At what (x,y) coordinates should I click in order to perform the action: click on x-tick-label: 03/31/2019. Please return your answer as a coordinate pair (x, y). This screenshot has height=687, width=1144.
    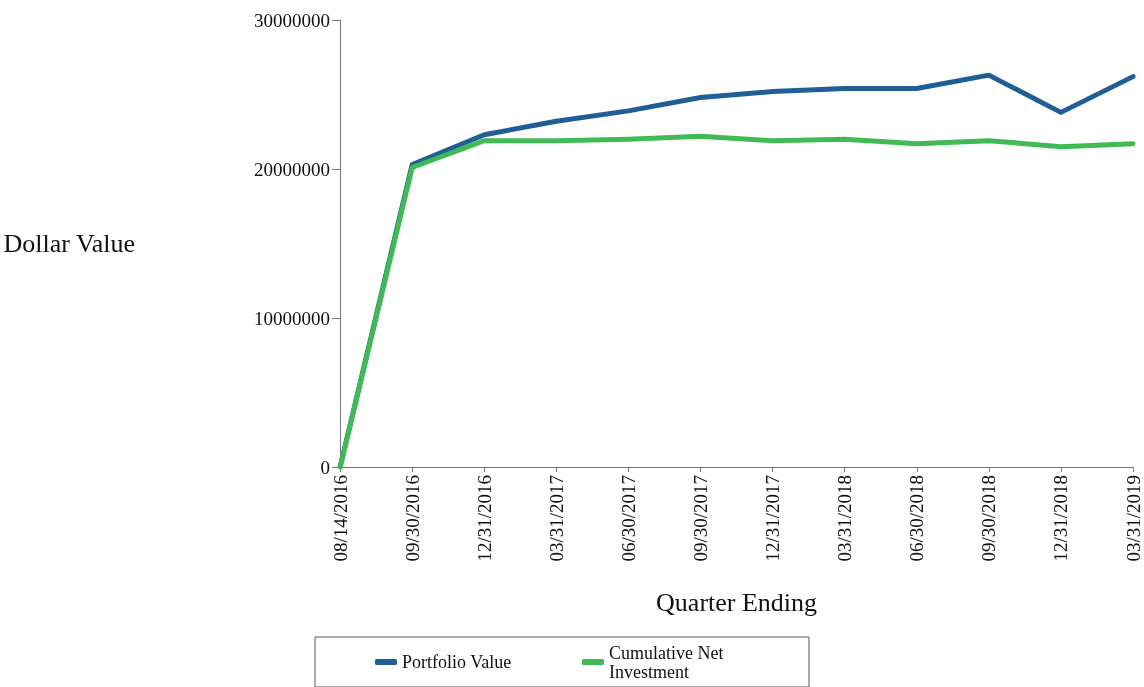
    Looking at the image, I should click on (1133, 518).